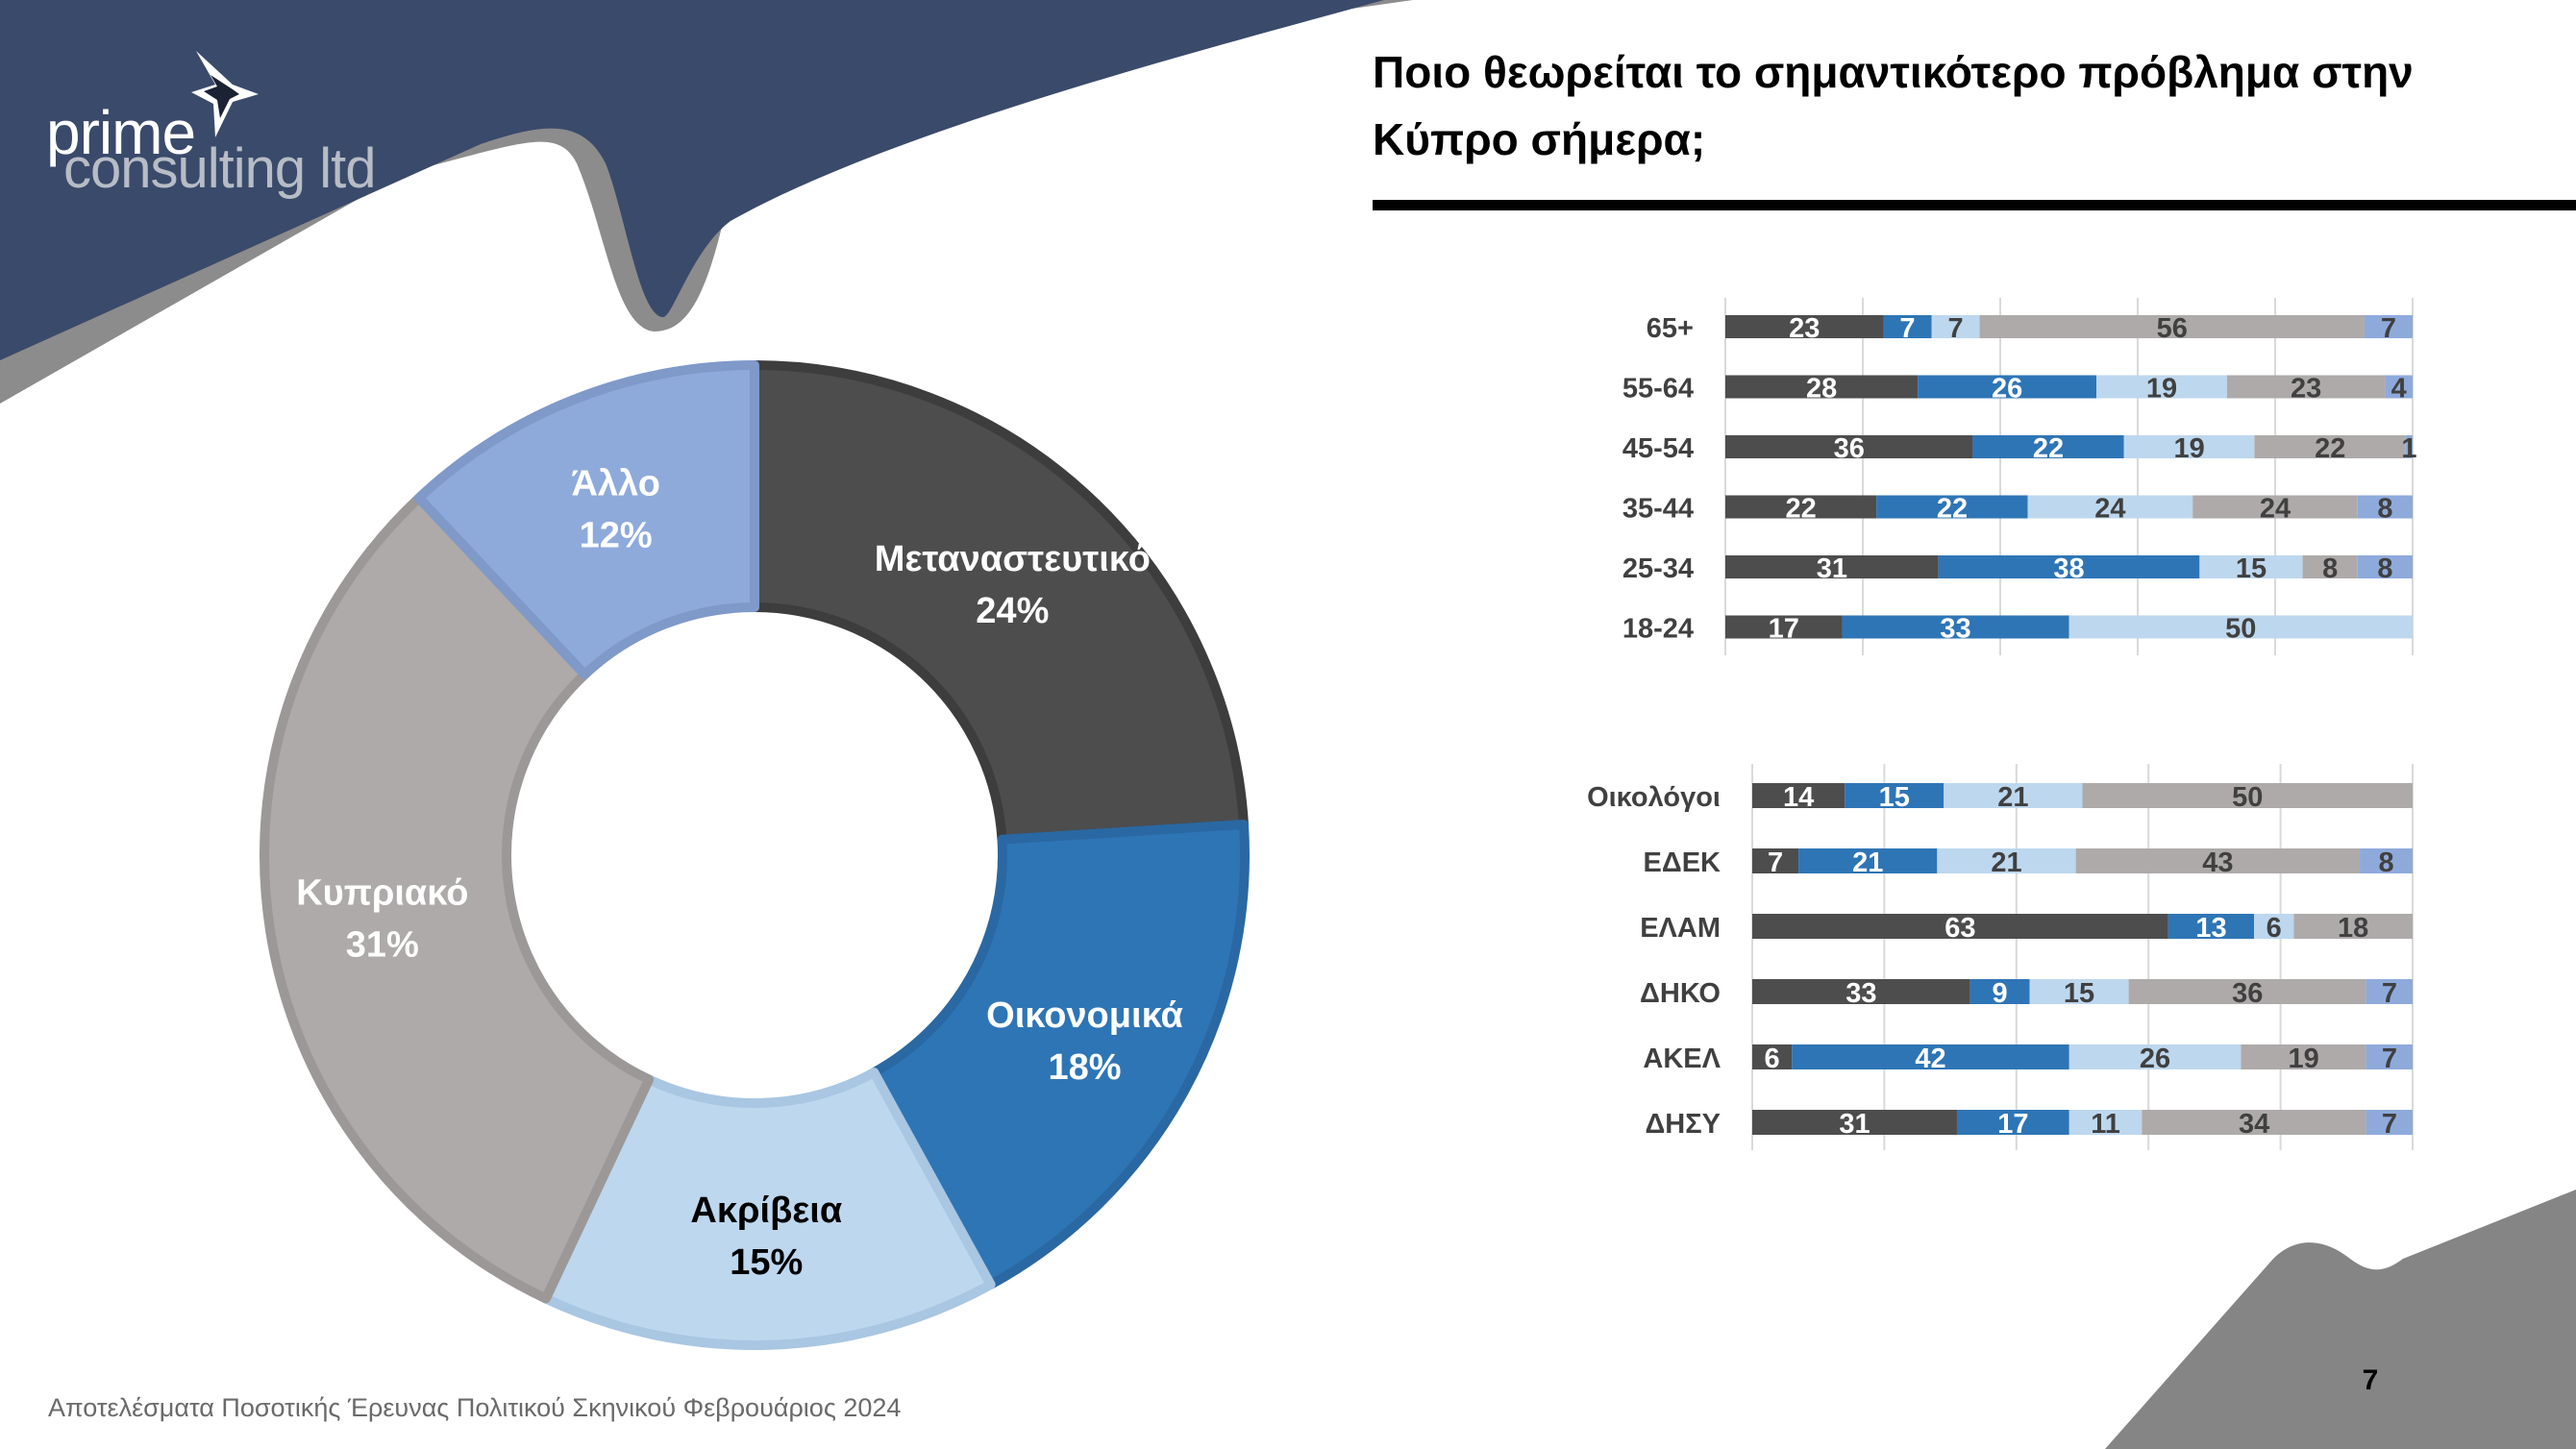 Image resolution: width=2576 pixels, height=1449 pixels. Describe the element at coordinates (615, 484) in the screenshot. I see `donut-category-label: Άλλο` at that location.